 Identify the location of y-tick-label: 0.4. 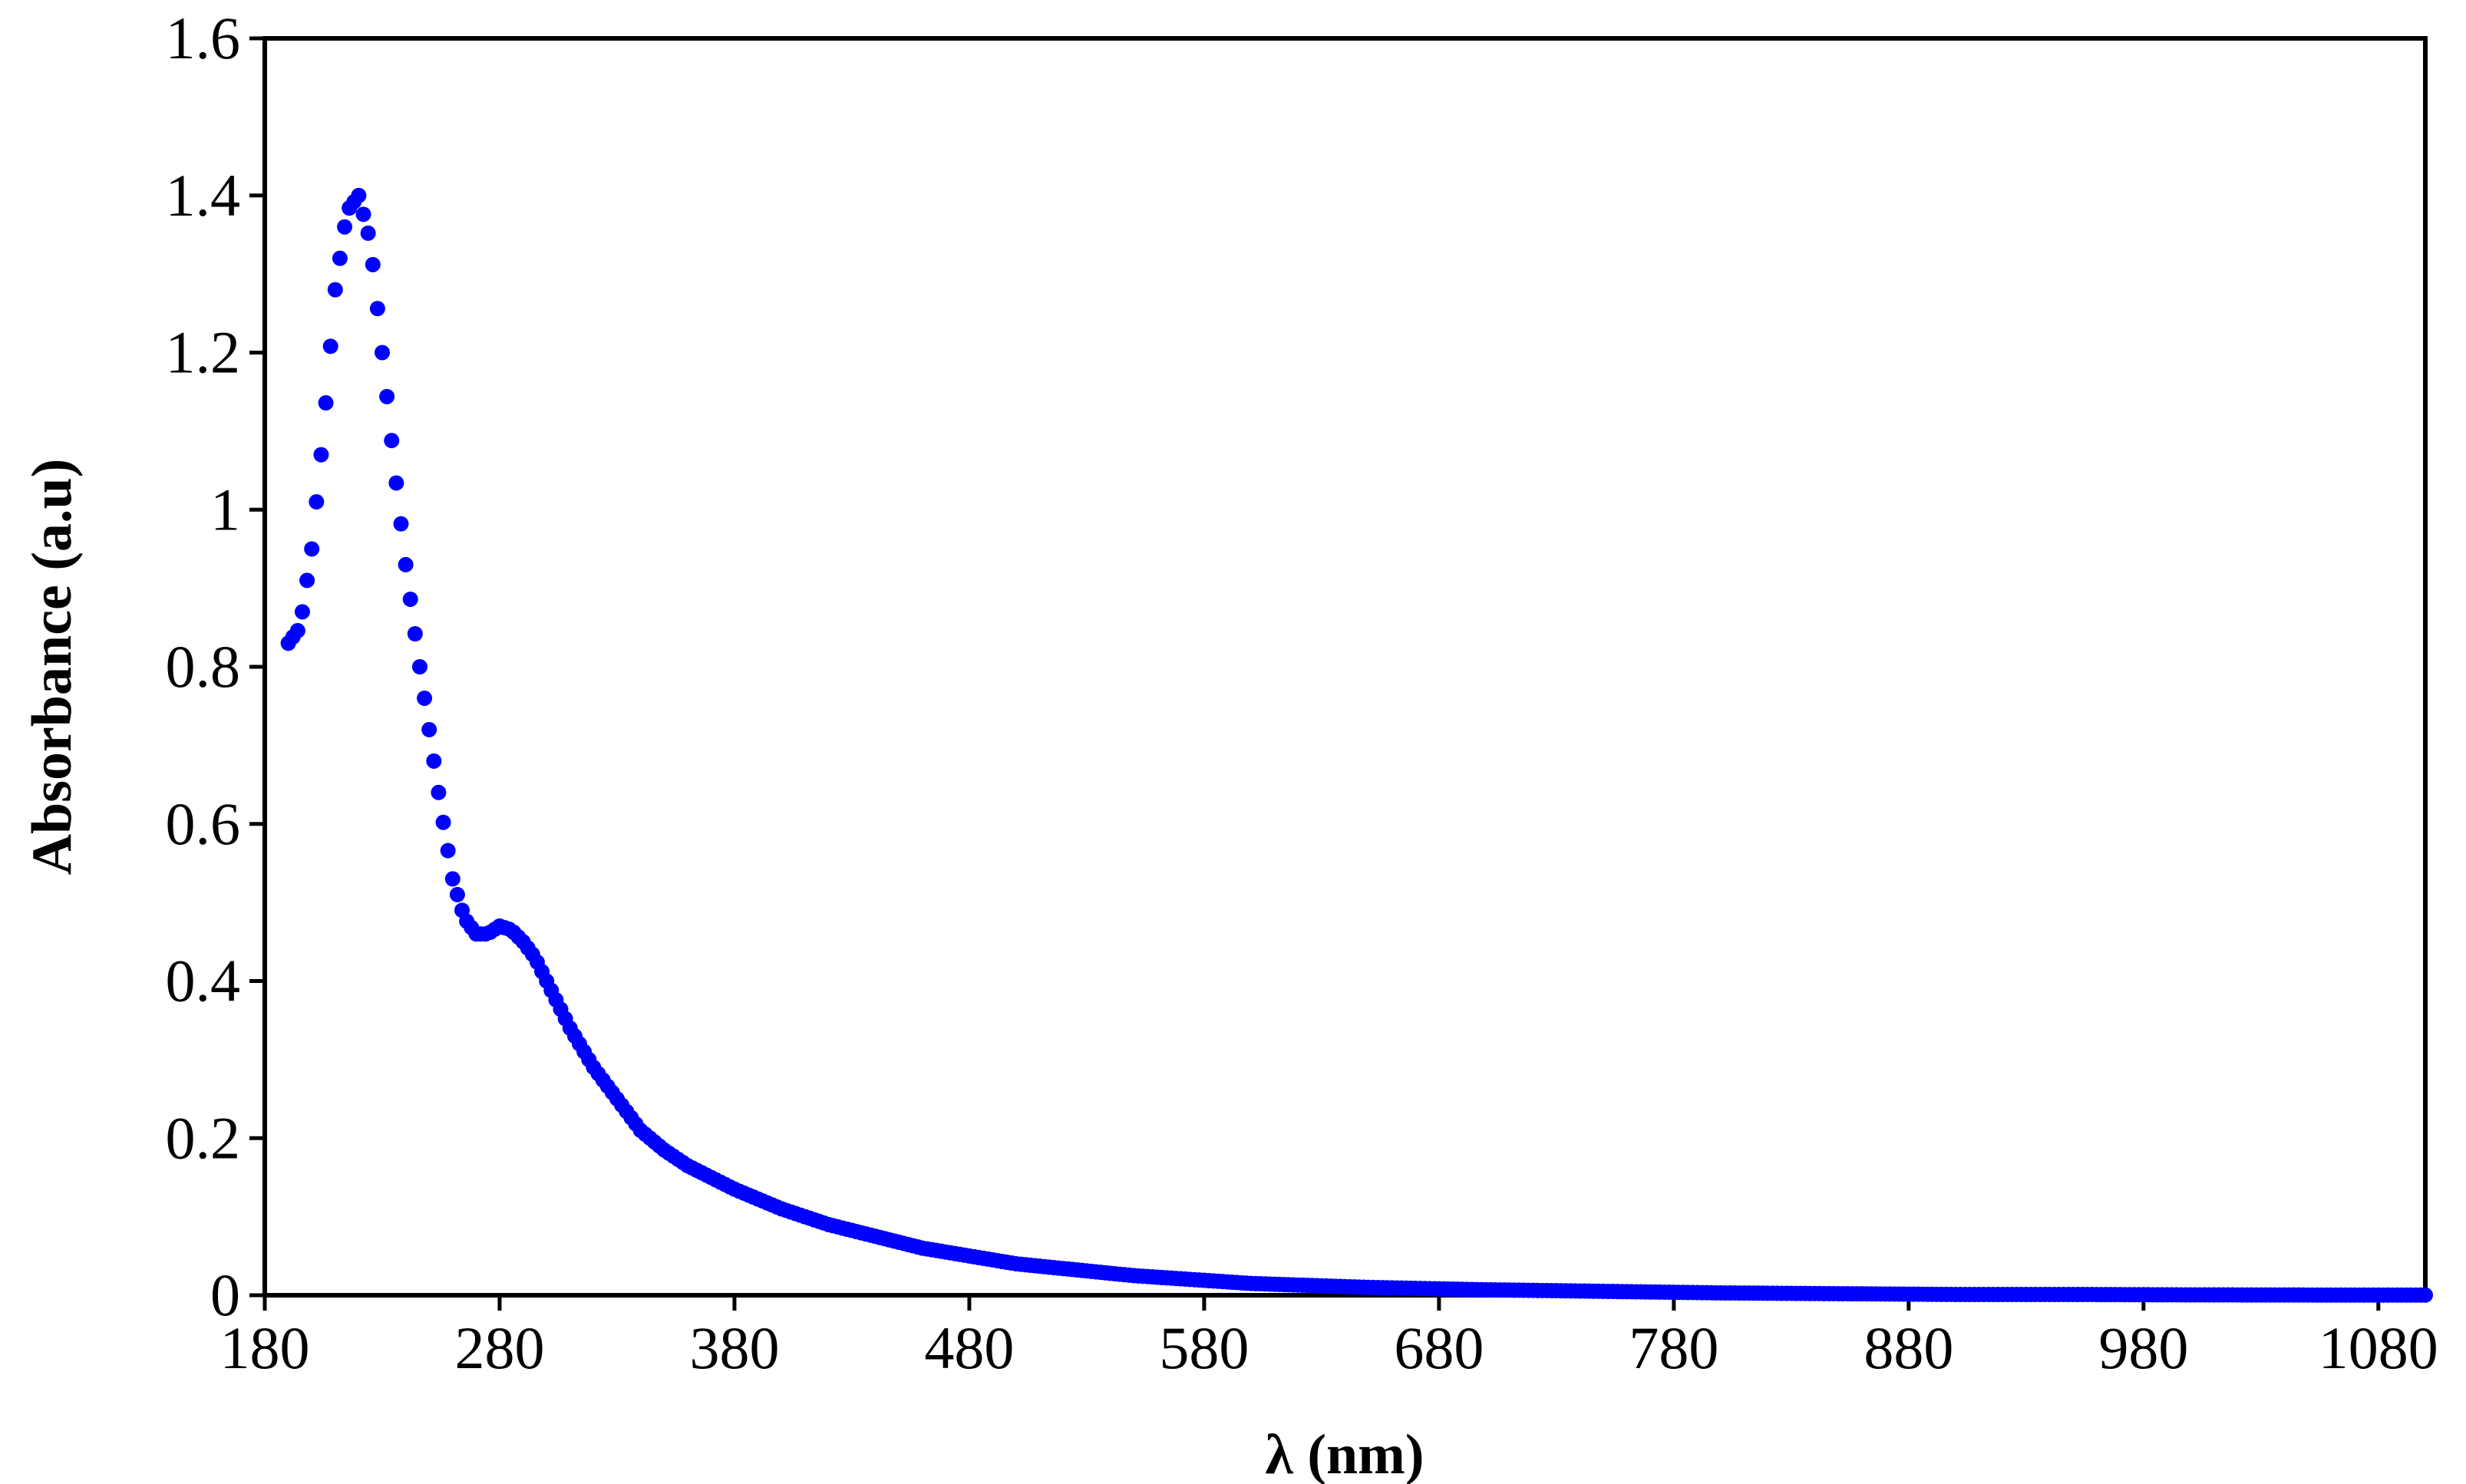
(203, 981).